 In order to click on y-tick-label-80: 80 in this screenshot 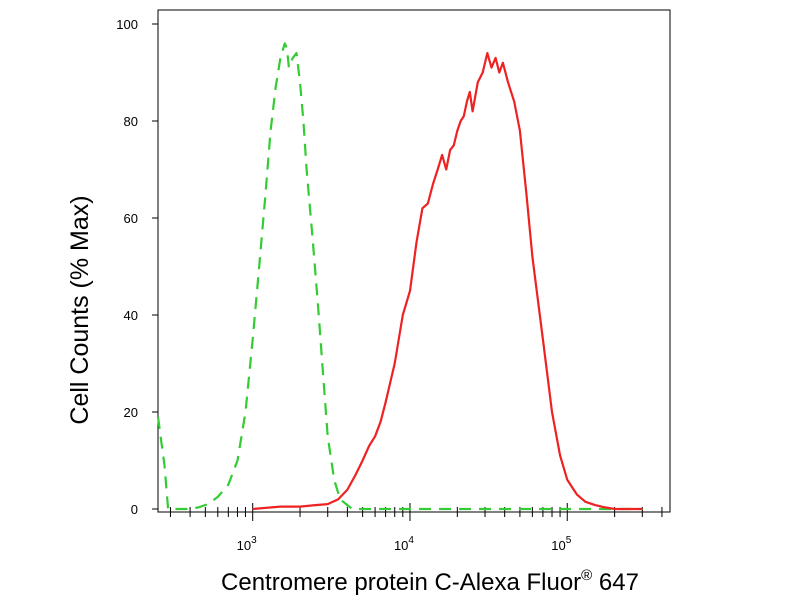, I will do `click(131, 121)`.